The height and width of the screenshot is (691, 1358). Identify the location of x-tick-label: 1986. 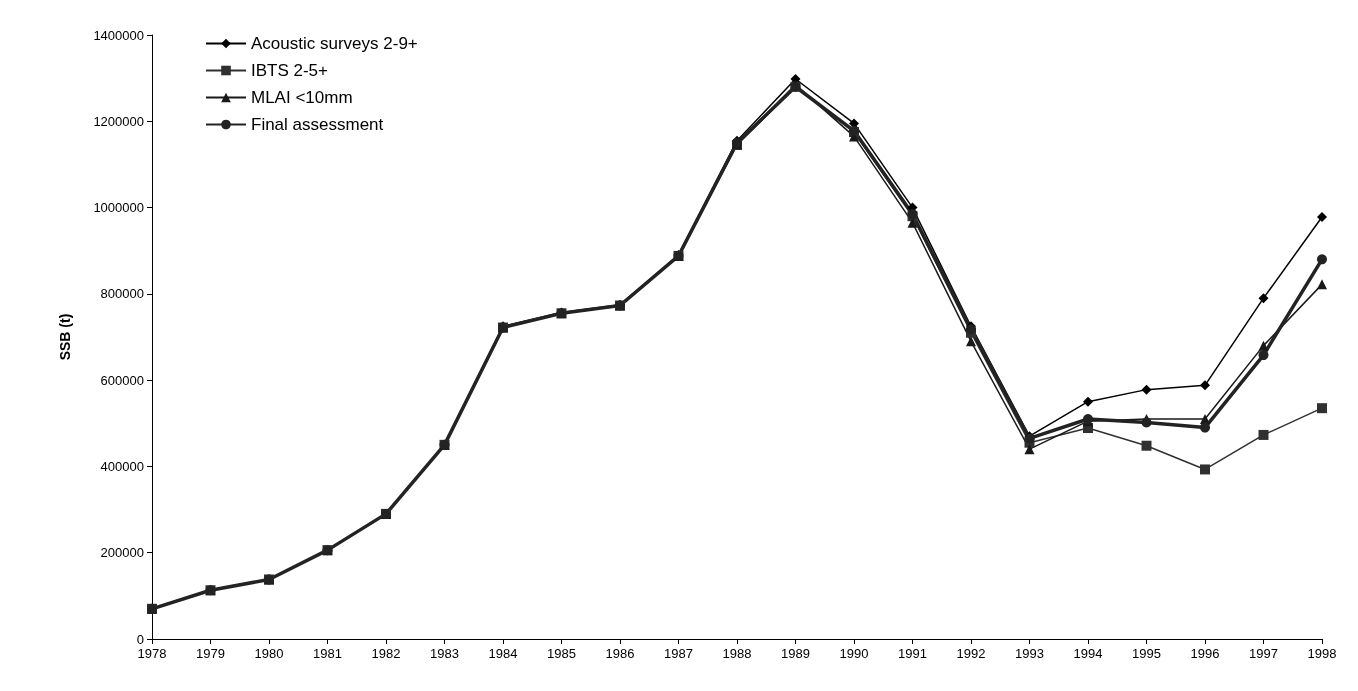
(620, 653).